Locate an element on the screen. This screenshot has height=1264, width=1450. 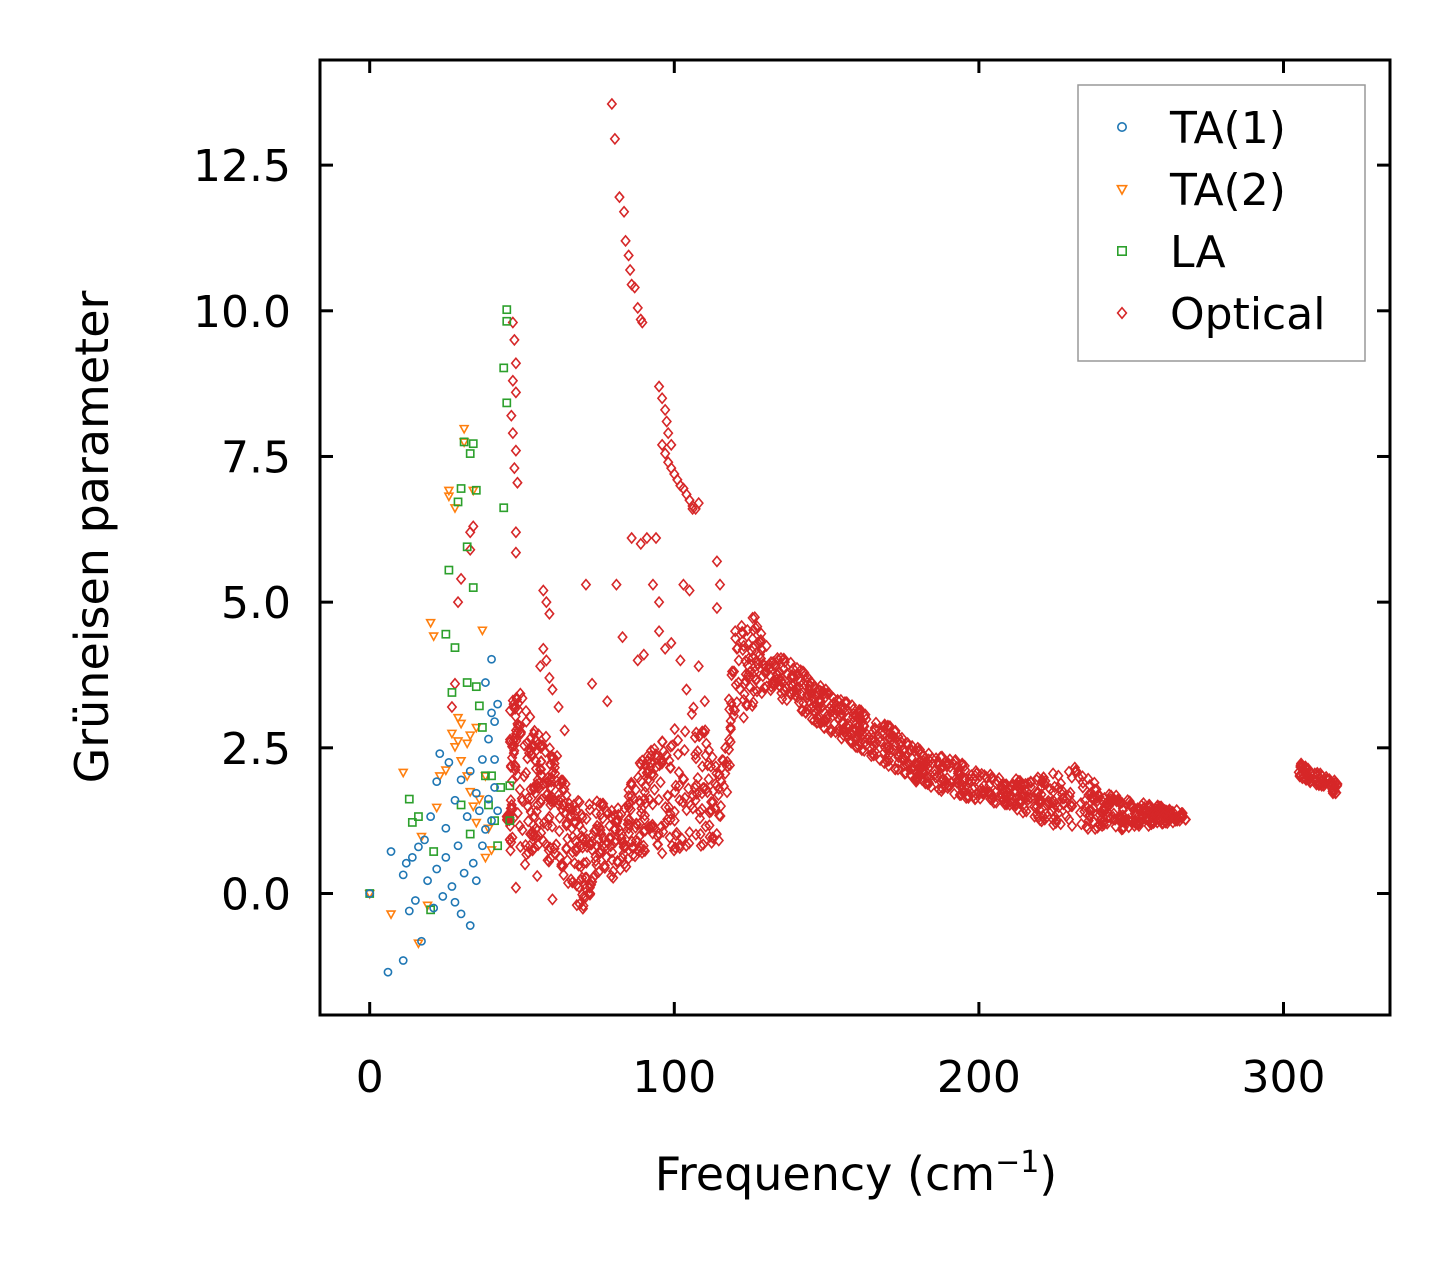
y-tick-label: 2.5 is located at coordinates (256, 749).